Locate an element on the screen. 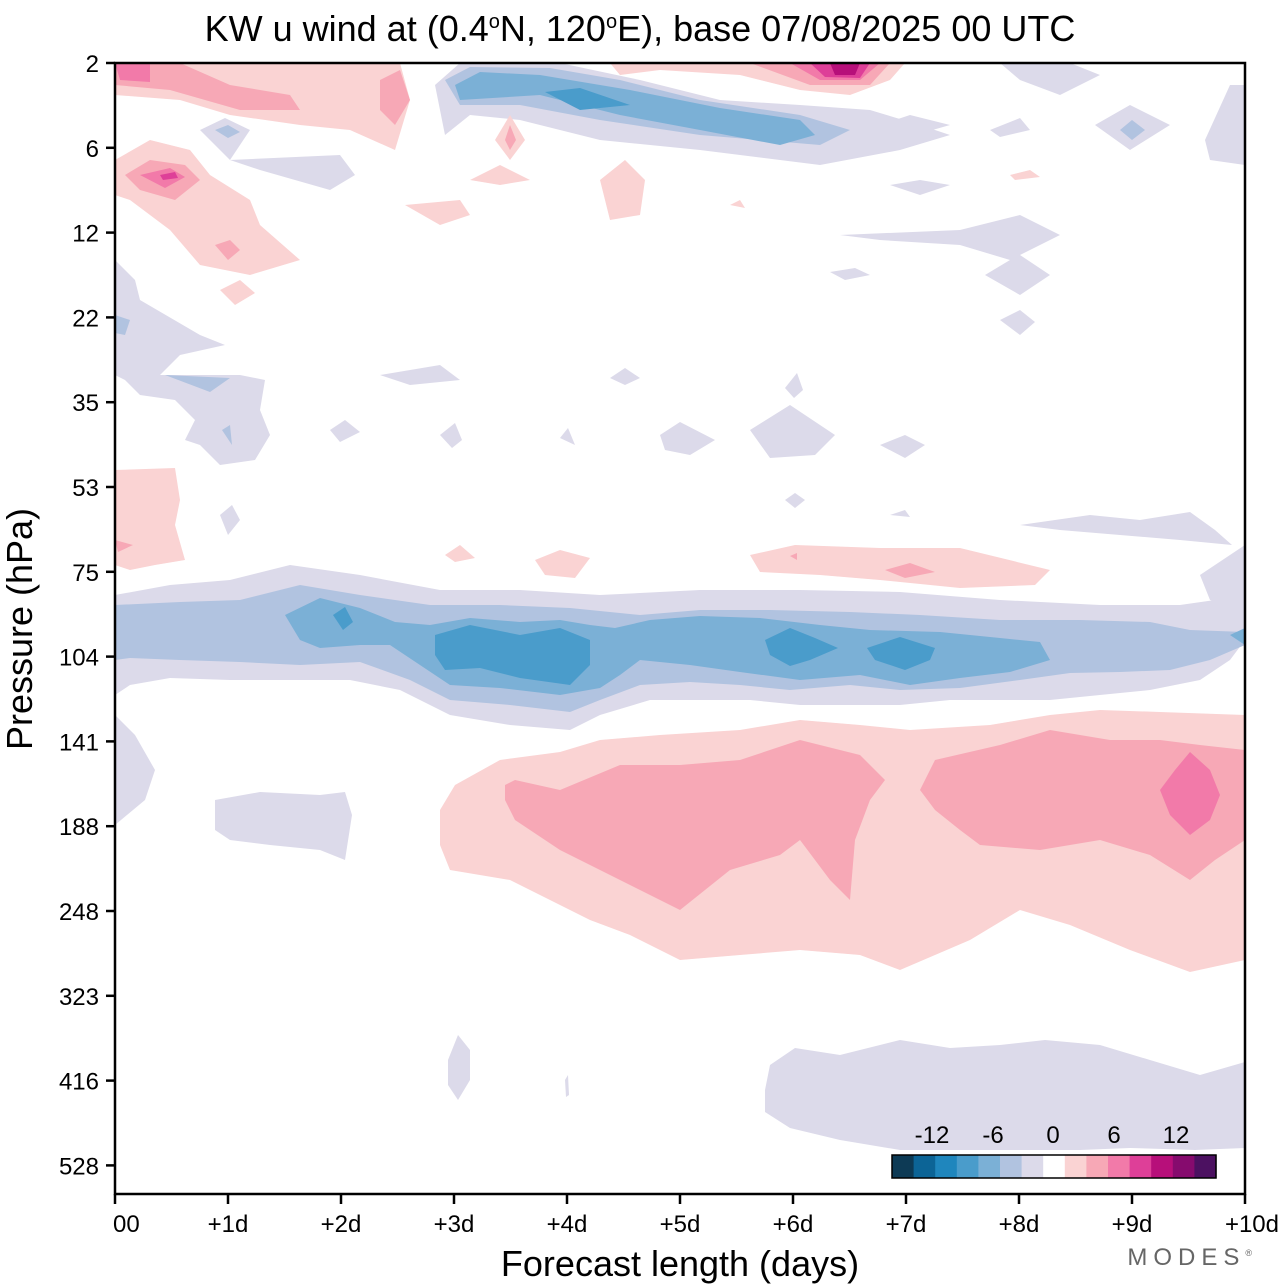 Image resolution: width=1280 pixels, height=1286 pixels. x-tick-label: +5d is located at coordinates (680, 1224).